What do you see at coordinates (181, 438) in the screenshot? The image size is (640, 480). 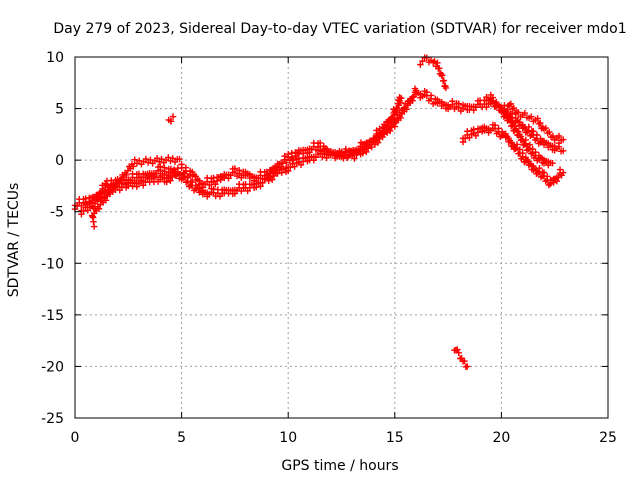 I see `x-tick-label: 5` at bounding box center [181, 438].